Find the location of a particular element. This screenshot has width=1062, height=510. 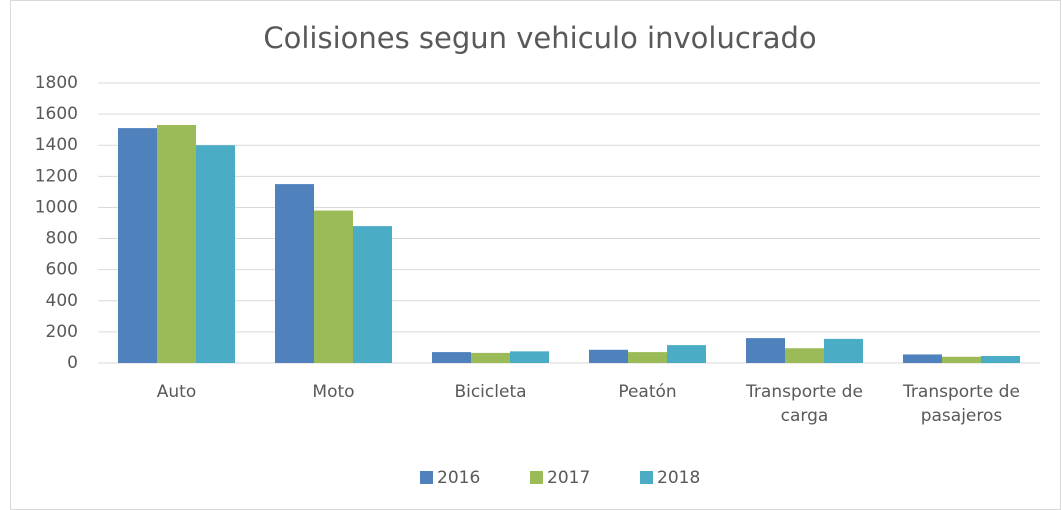

y-tick-label: 1000 is located at coordinates (56, 207).